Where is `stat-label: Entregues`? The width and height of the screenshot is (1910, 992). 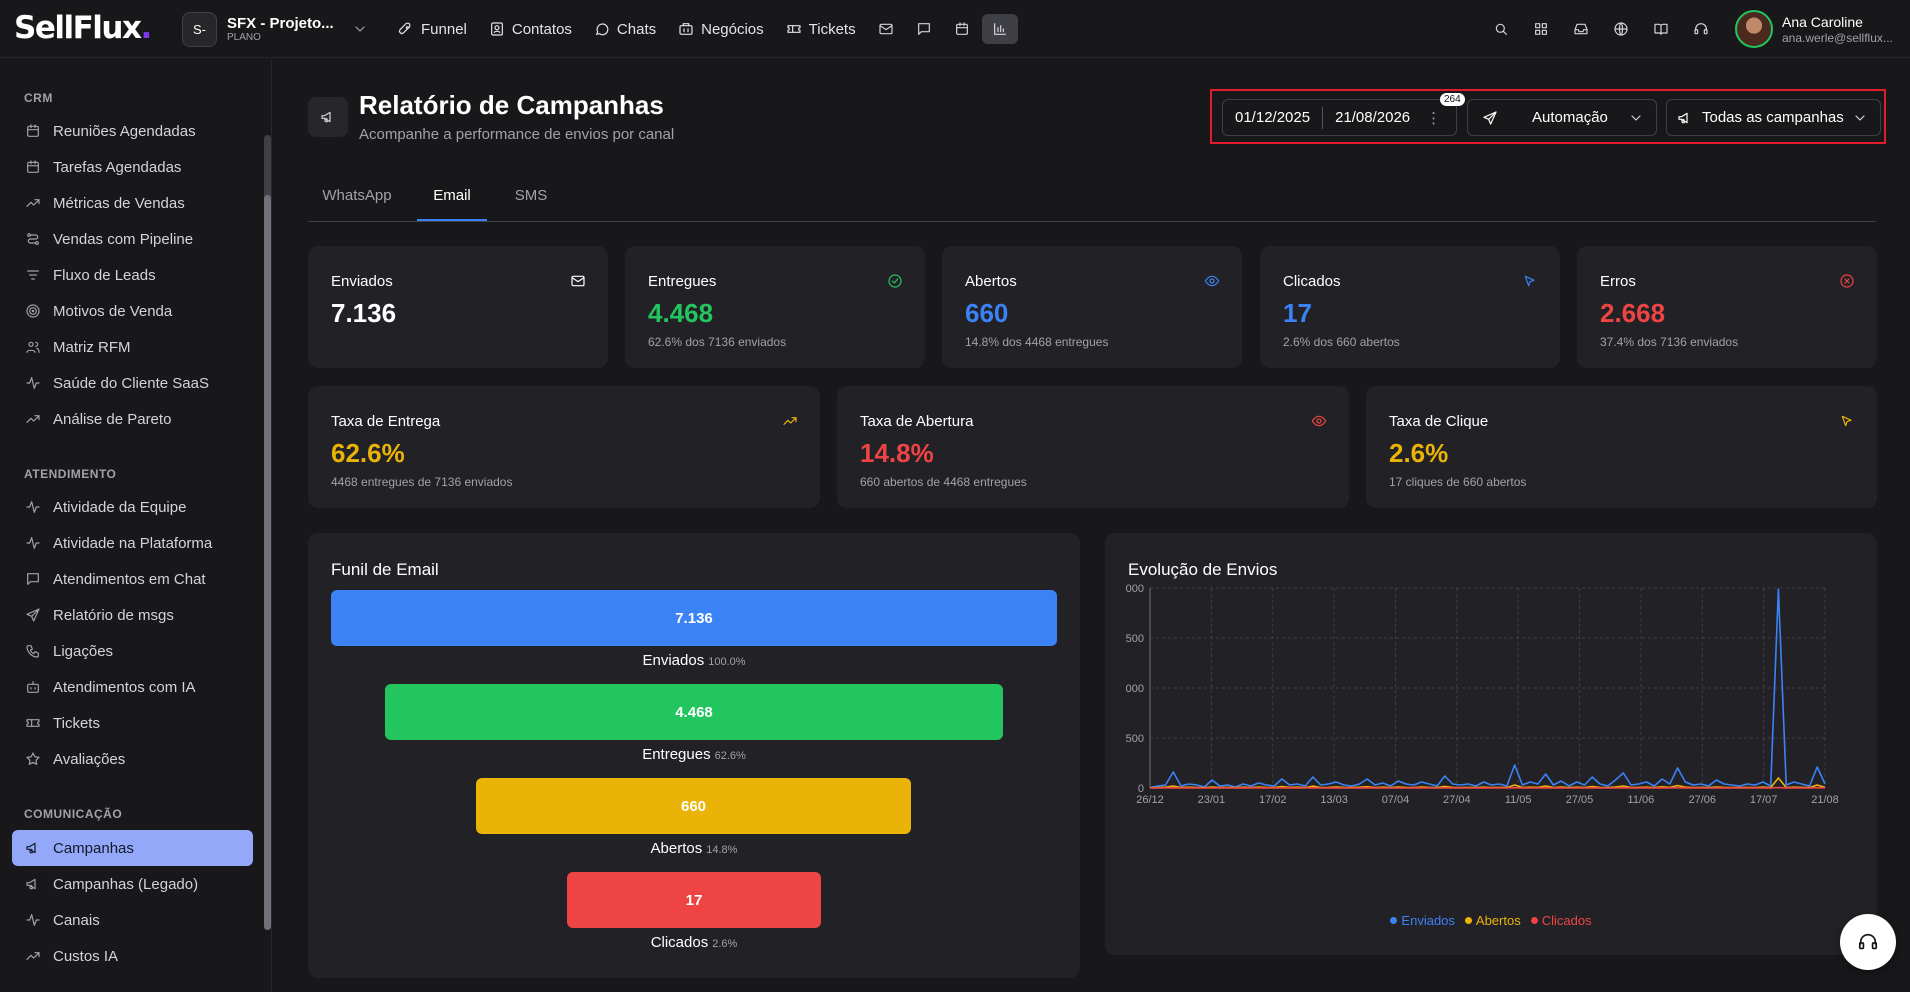 stat-label: Entregues is located at coordinates (682, 281).